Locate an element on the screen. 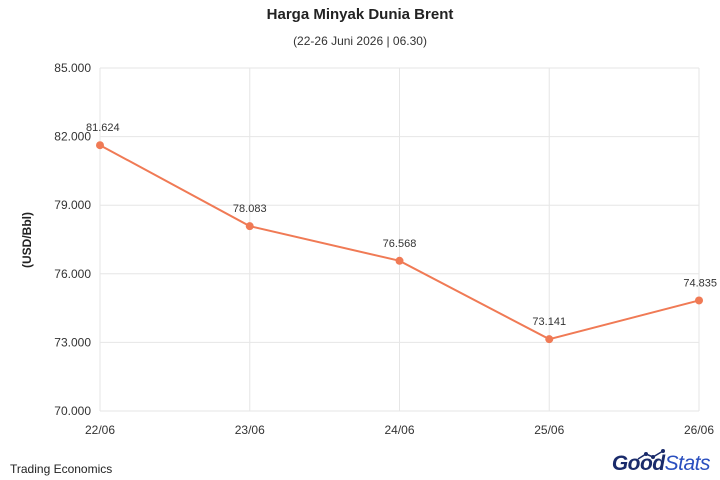 This screenshot has height=480, width=720. goodstats-logo: GoodStats is located at coordinates (661, 463).